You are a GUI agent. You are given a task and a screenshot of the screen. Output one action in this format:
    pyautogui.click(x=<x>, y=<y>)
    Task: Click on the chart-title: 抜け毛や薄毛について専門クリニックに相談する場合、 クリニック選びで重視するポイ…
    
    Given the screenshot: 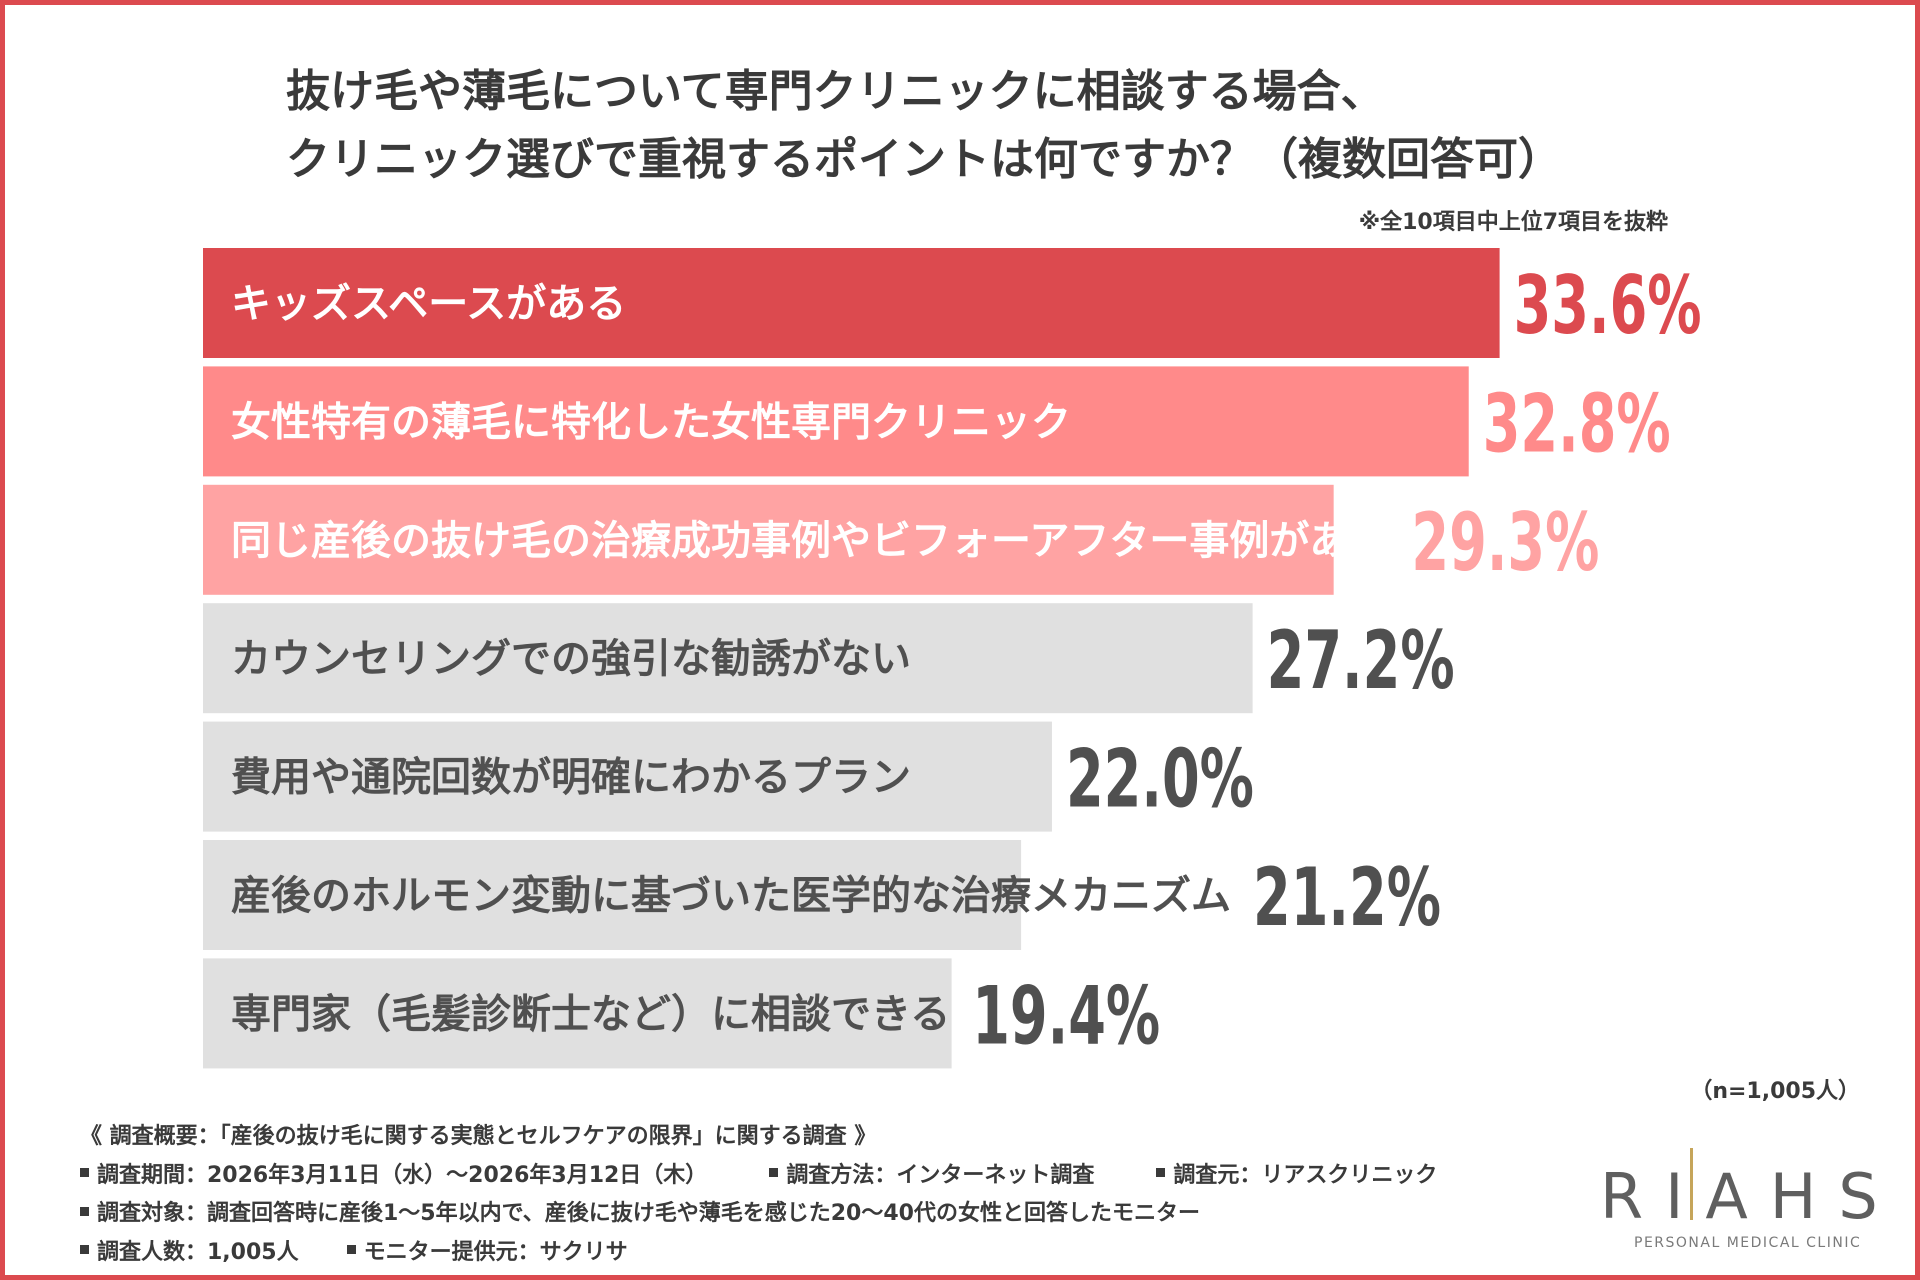 What is the action you would take?
    pyautogui.click(x=1036, y=126)
    